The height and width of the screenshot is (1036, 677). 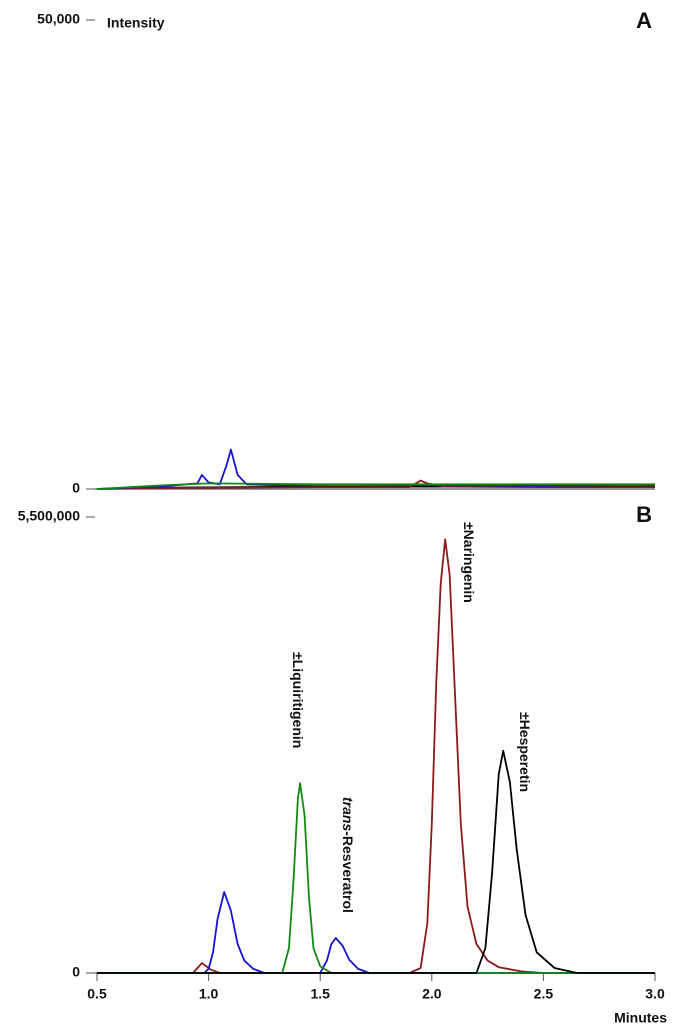 I want to click on y-tick-label: 50,000, so click(x=58, y=19).